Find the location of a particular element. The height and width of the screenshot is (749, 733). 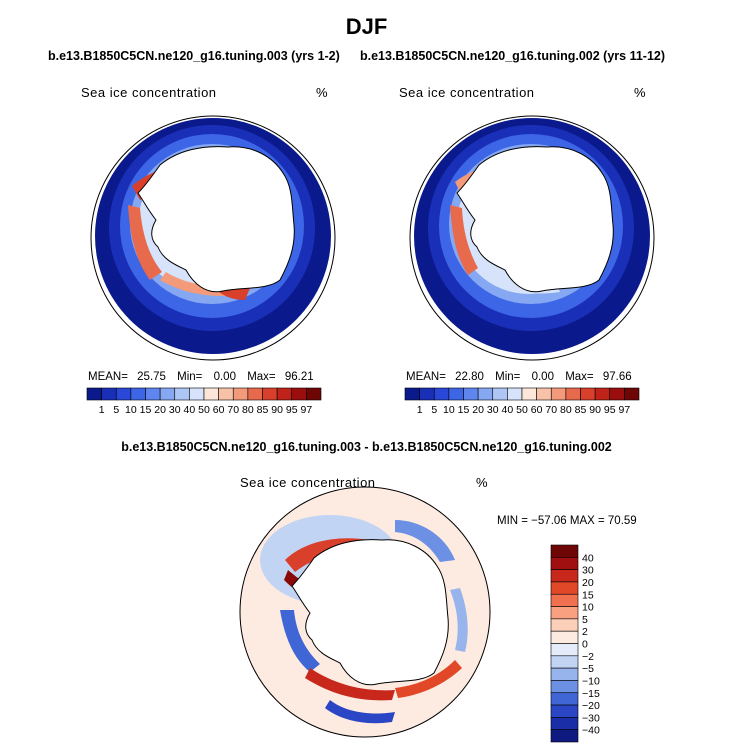

panel-1-min-label: Min= is located at coordinates (190, 377).